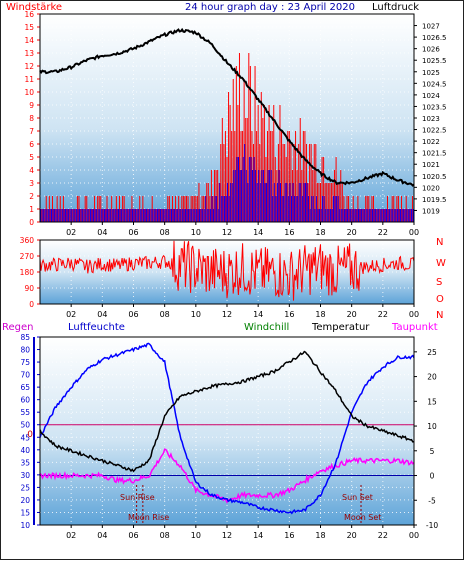 The width and height of the screenshot is (470, 562). Describe the element at coordinates (431, 142) in the screenshot. I see `pressure-ytick-label: 1022` at that location.